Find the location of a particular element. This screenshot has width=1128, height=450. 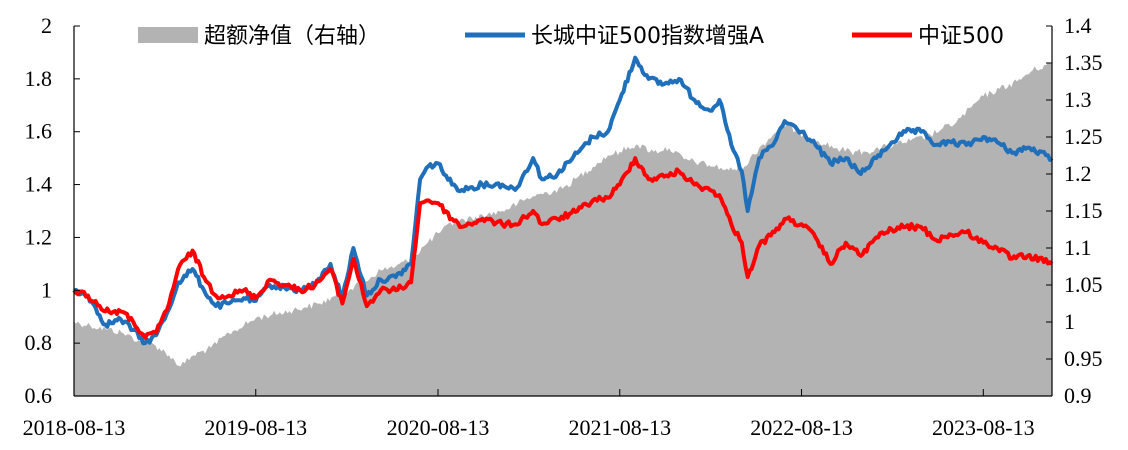

legend-label: 中证500 is located at coordinates (961, 36).